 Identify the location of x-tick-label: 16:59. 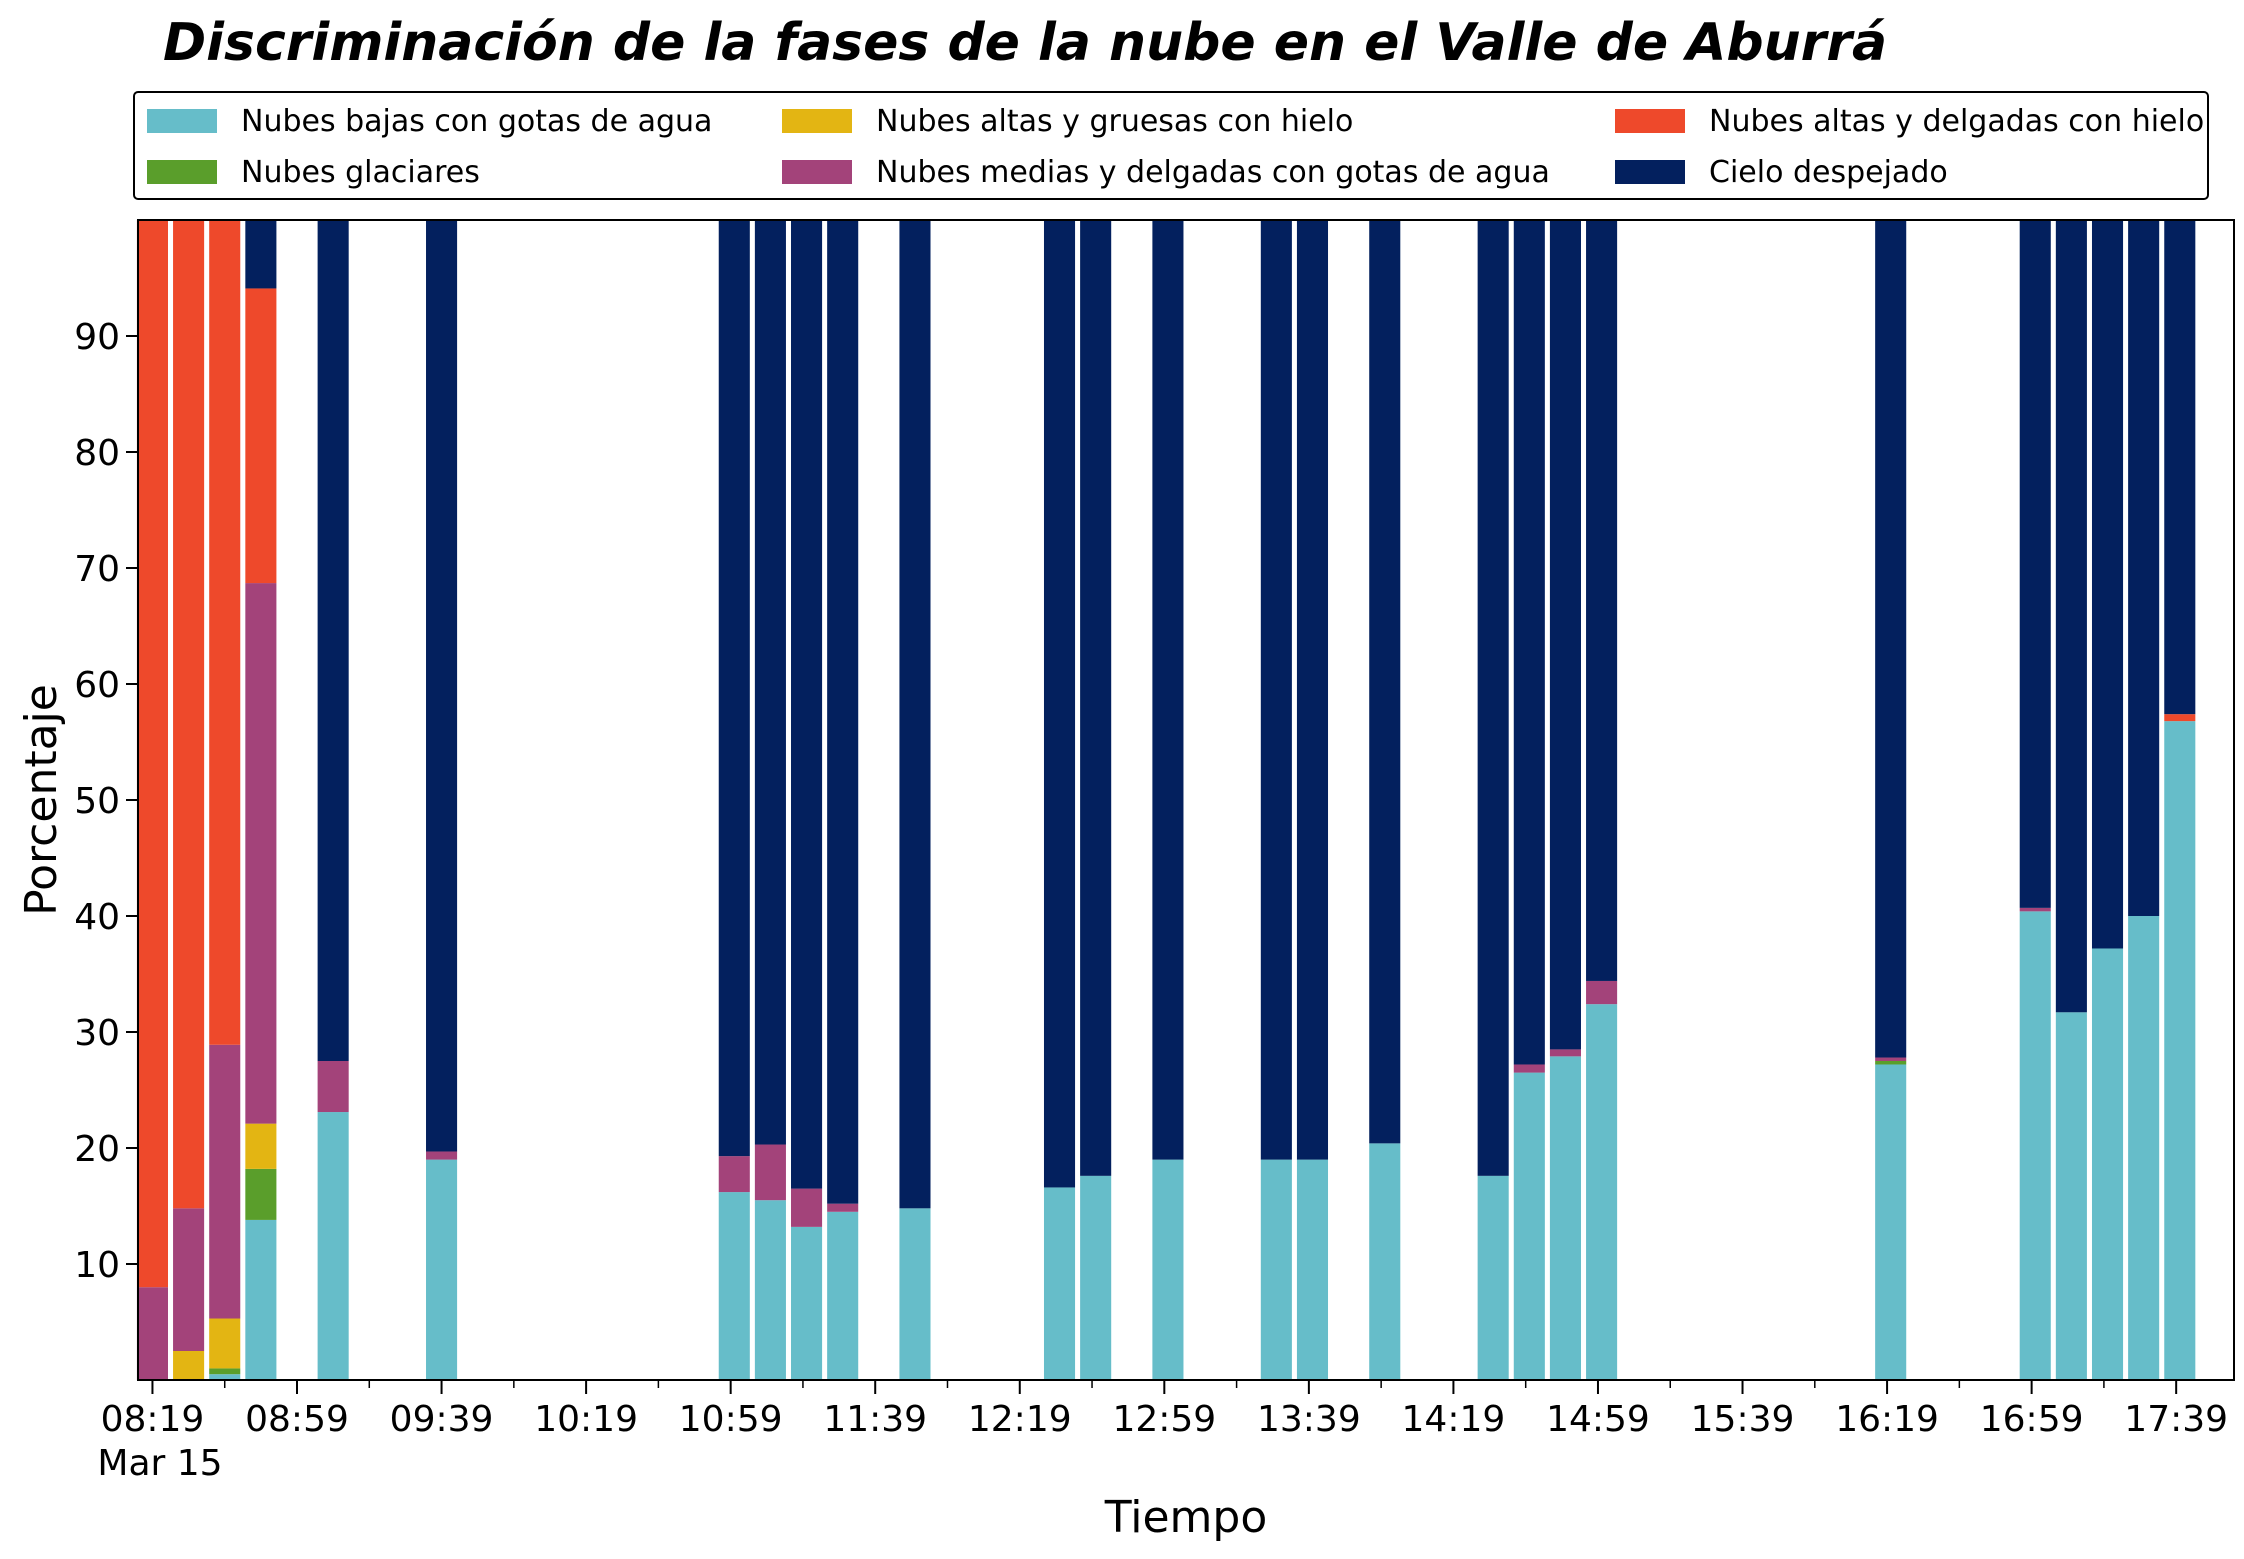
(2032, 1419).